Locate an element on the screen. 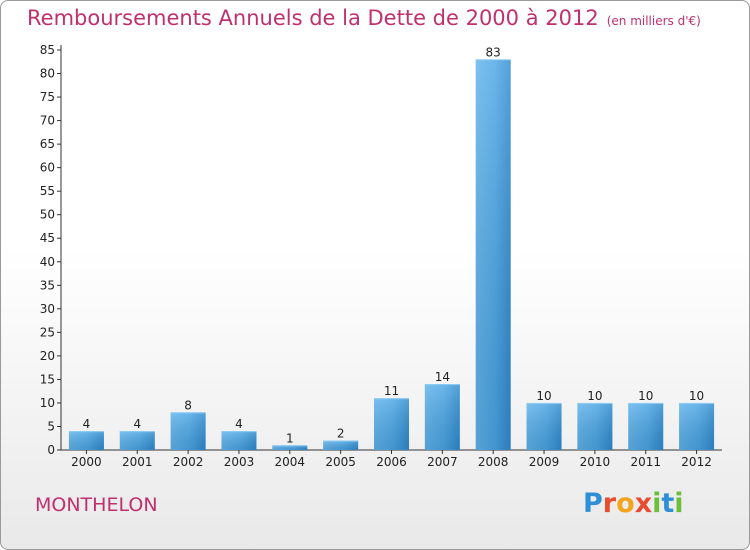 This screenshot has width=750, height=550. logo-letter: t is located at coordinates (668, 503).